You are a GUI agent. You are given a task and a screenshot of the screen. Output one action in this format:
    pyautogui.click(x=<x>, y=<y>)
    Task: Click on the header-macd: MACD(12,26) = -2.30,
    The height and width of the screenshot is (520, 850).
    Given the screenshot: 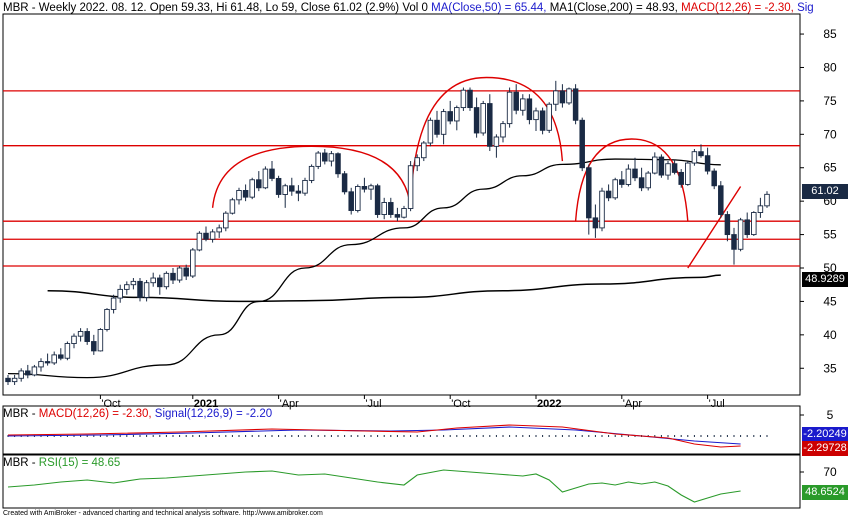 What is the action you would take?
    pyautogui.click(x=735, y=8)
    